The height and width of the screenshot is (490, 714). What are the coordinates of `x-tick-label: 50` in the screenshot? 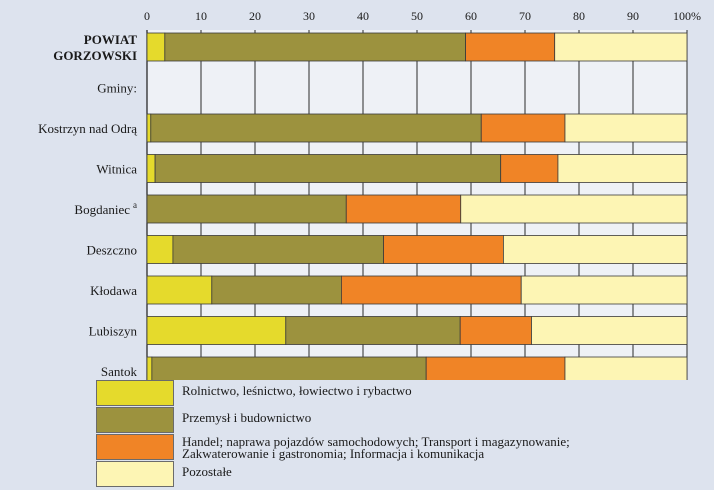 It's located at (417, 16).